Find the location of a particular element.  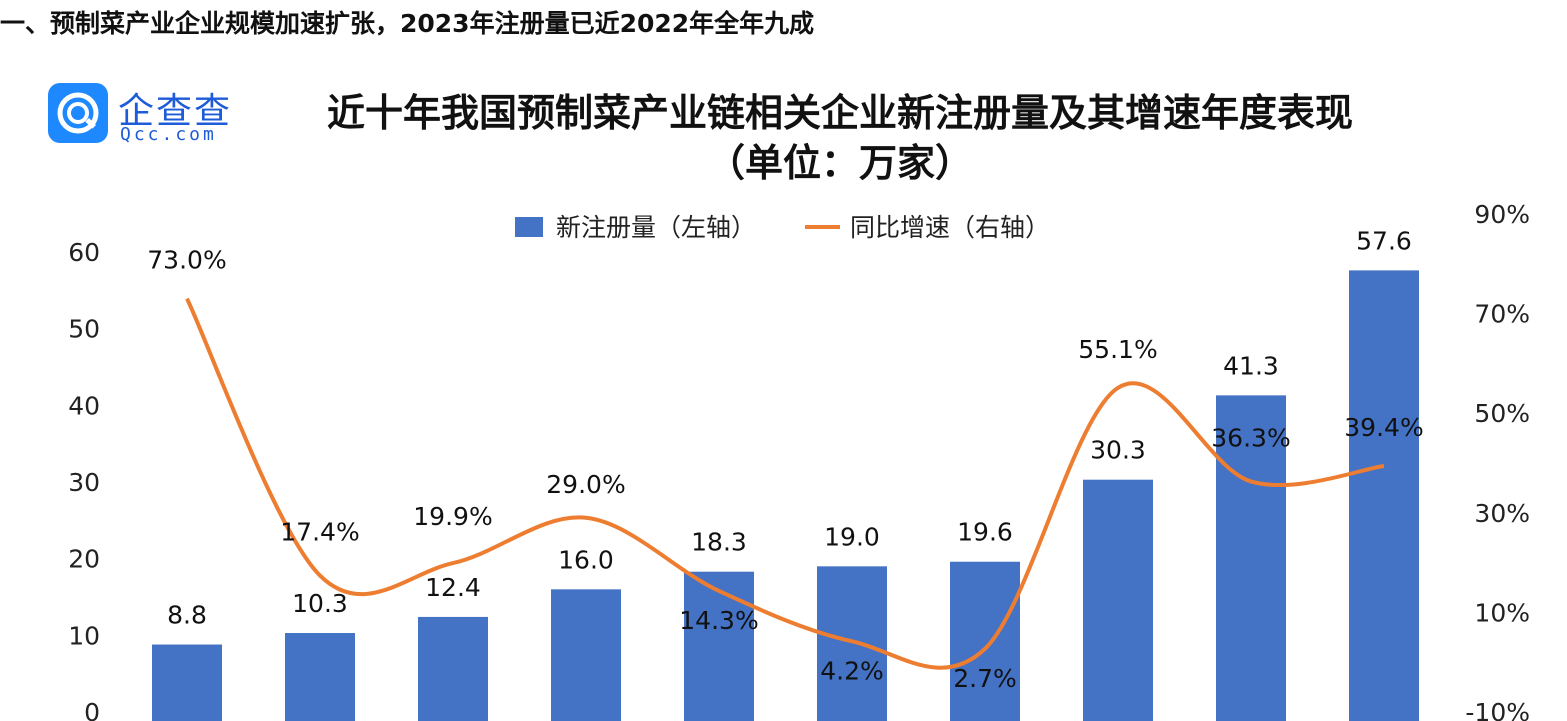

line-data-label: 73.0% is located at coordinates (186, 260).